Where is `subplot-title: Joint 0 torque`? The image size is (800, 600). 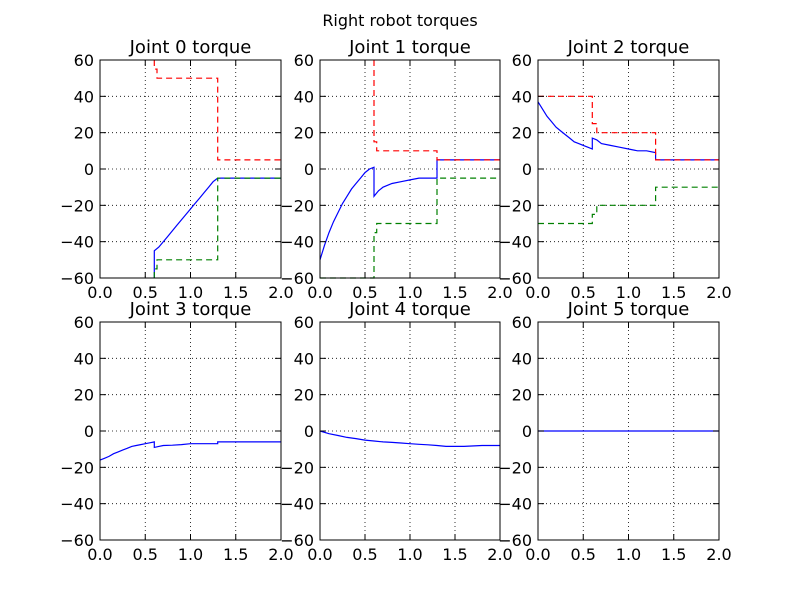 subplot-title: Joint 0 torque is located at coordinates (190, 47).